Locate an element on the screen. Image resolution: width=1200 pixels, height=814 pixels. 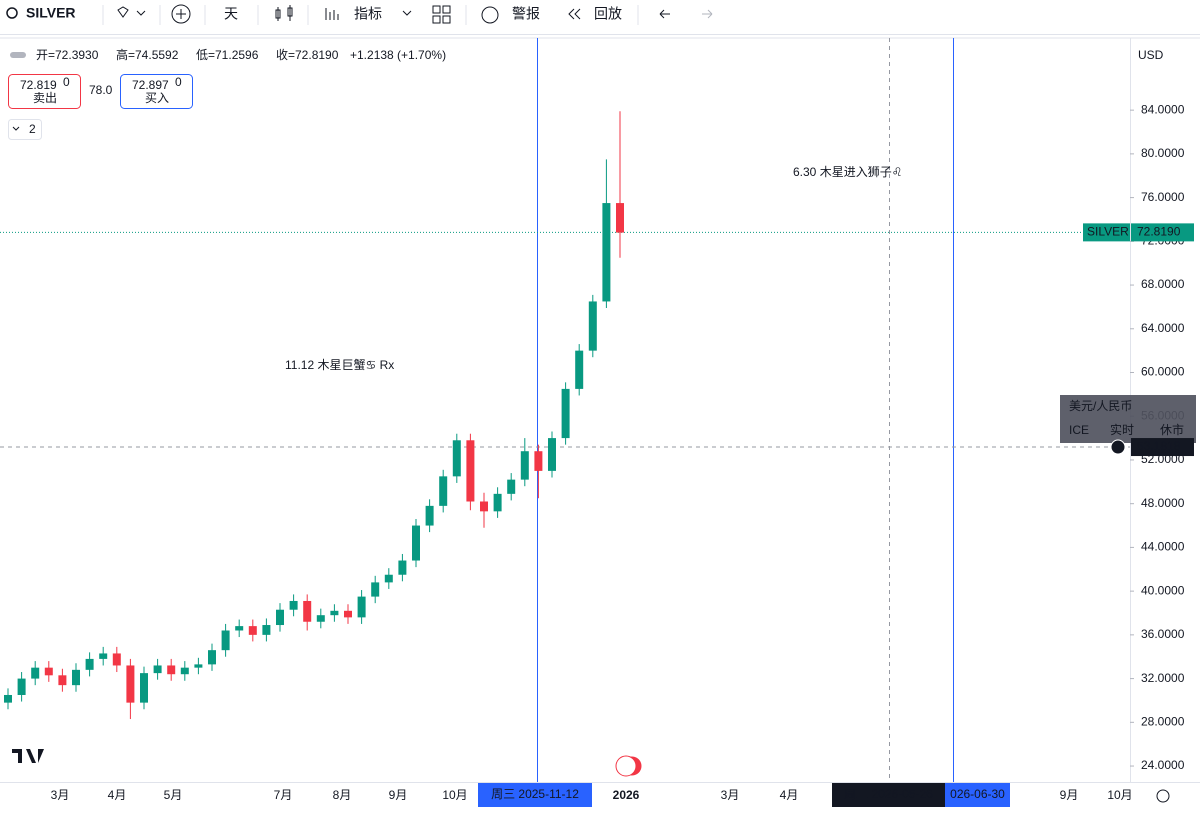
y-tick-label: 60.0000 is located at coordinates (1163, 372).